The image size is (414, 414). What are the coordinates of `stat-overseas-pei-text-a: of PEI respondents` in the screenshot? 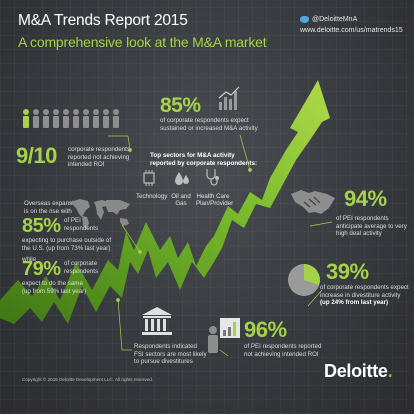 It's located at (81, 224).